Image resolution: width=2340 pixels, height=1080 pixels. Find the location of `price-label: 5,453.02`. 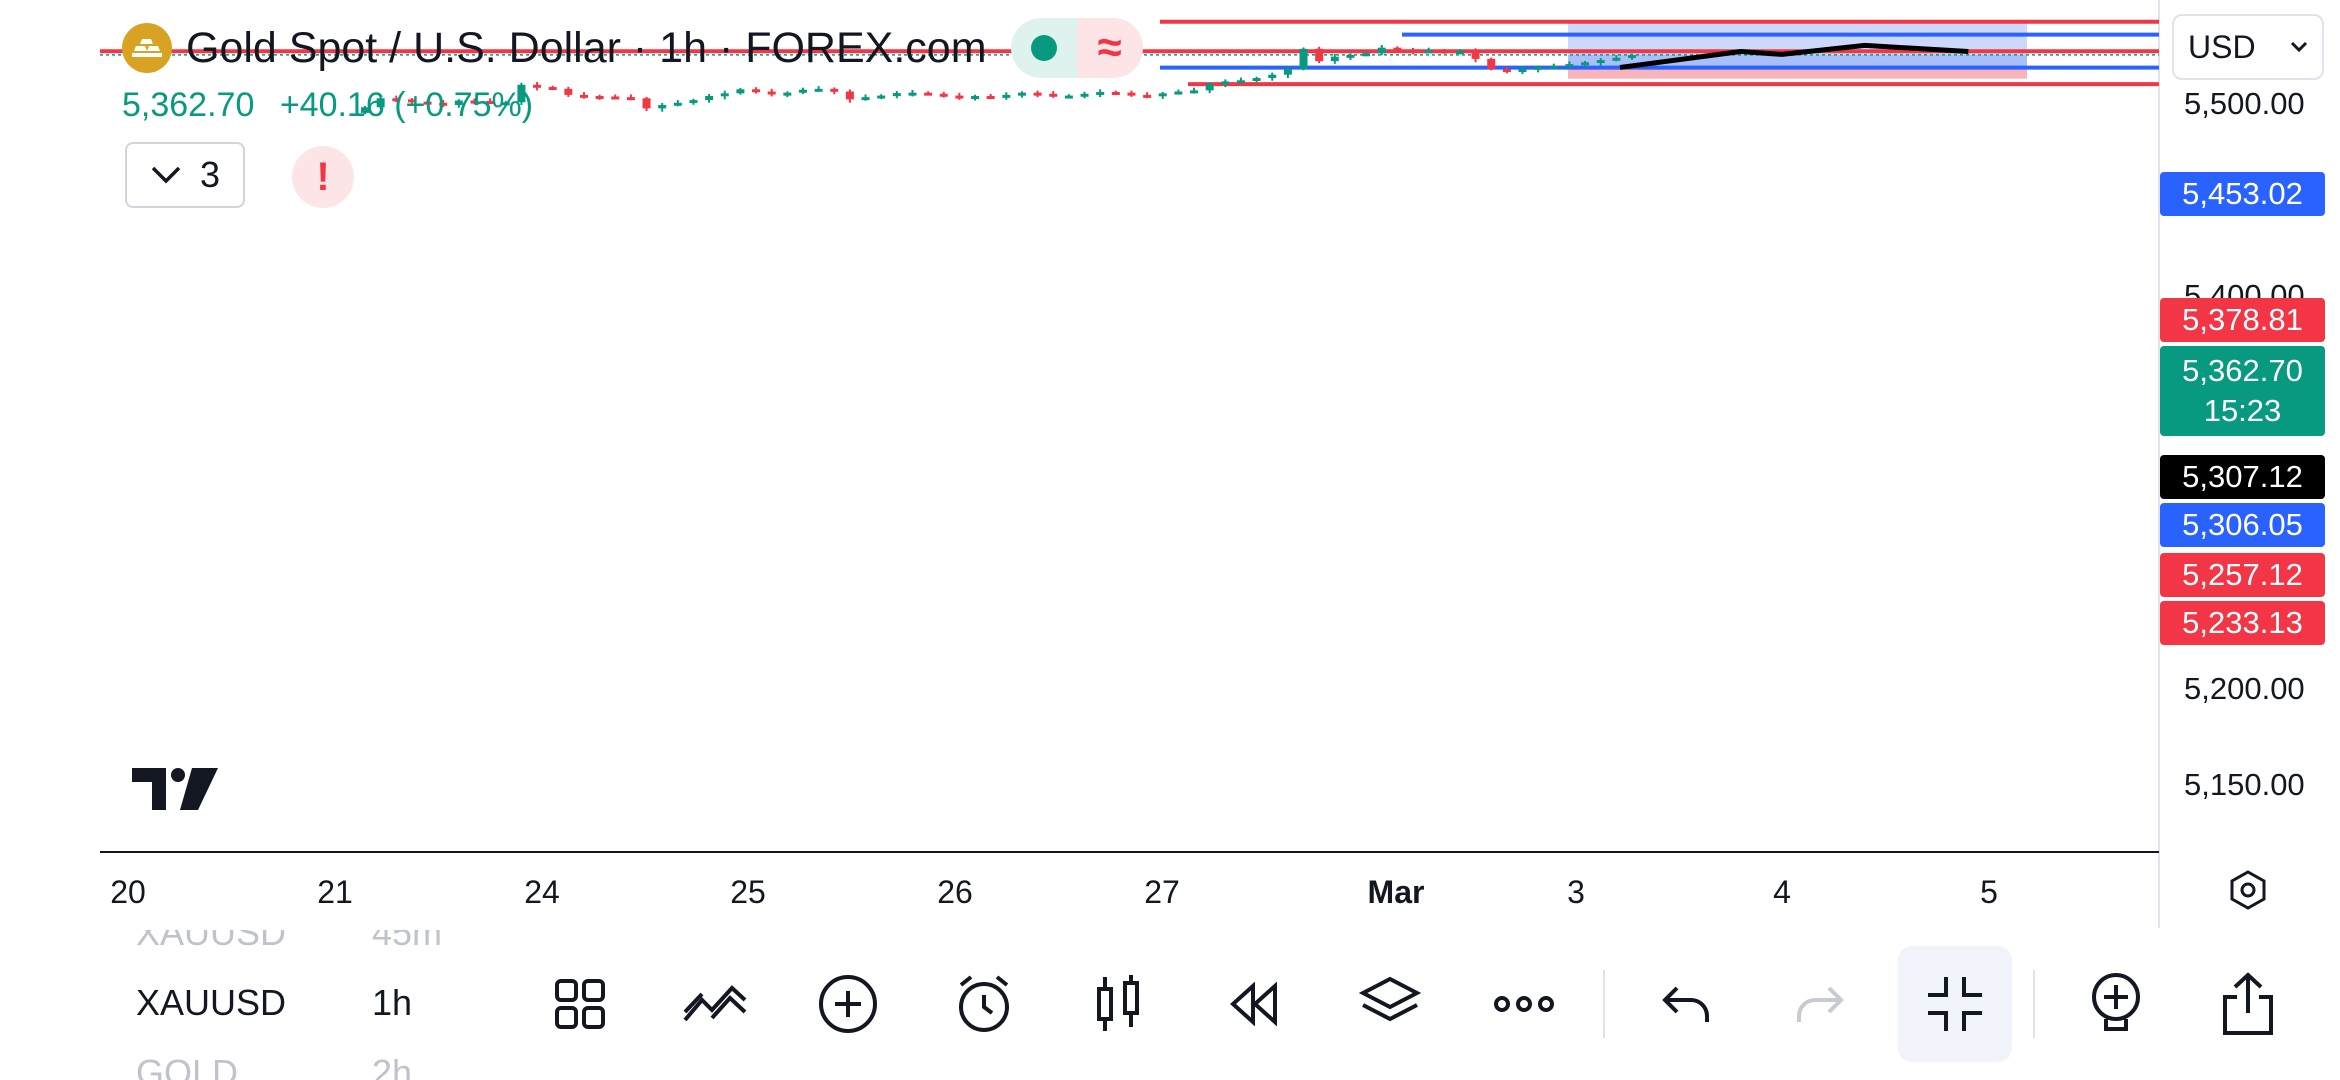

price-label: 5,453.02 is located at coordinates (2242, 194).